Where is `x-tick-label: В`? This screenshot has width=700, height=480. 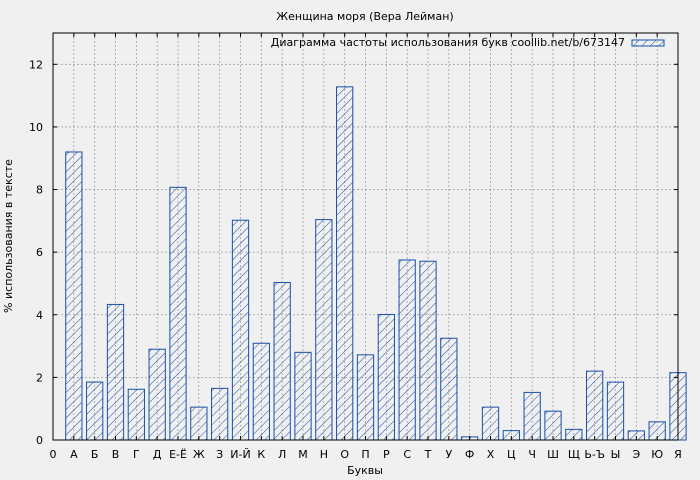
x-tick-label: В is located at coordinates (116, 454).